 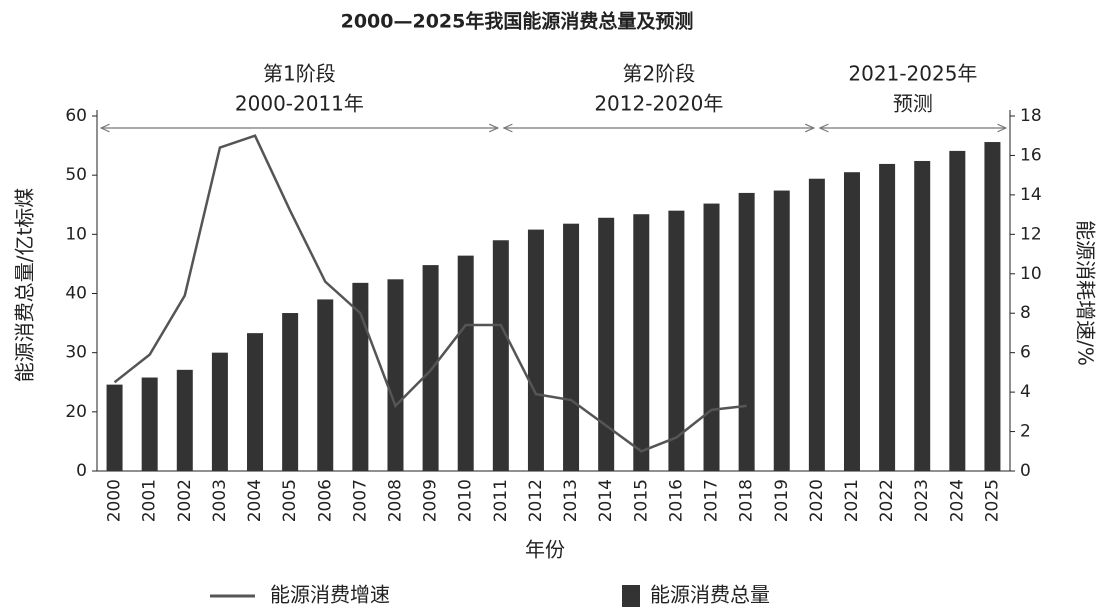 What do you see at coordinates (1025, 471) in the screenshot?
I see `y2-tick-label: 0` at bounding box center [1025, 471].